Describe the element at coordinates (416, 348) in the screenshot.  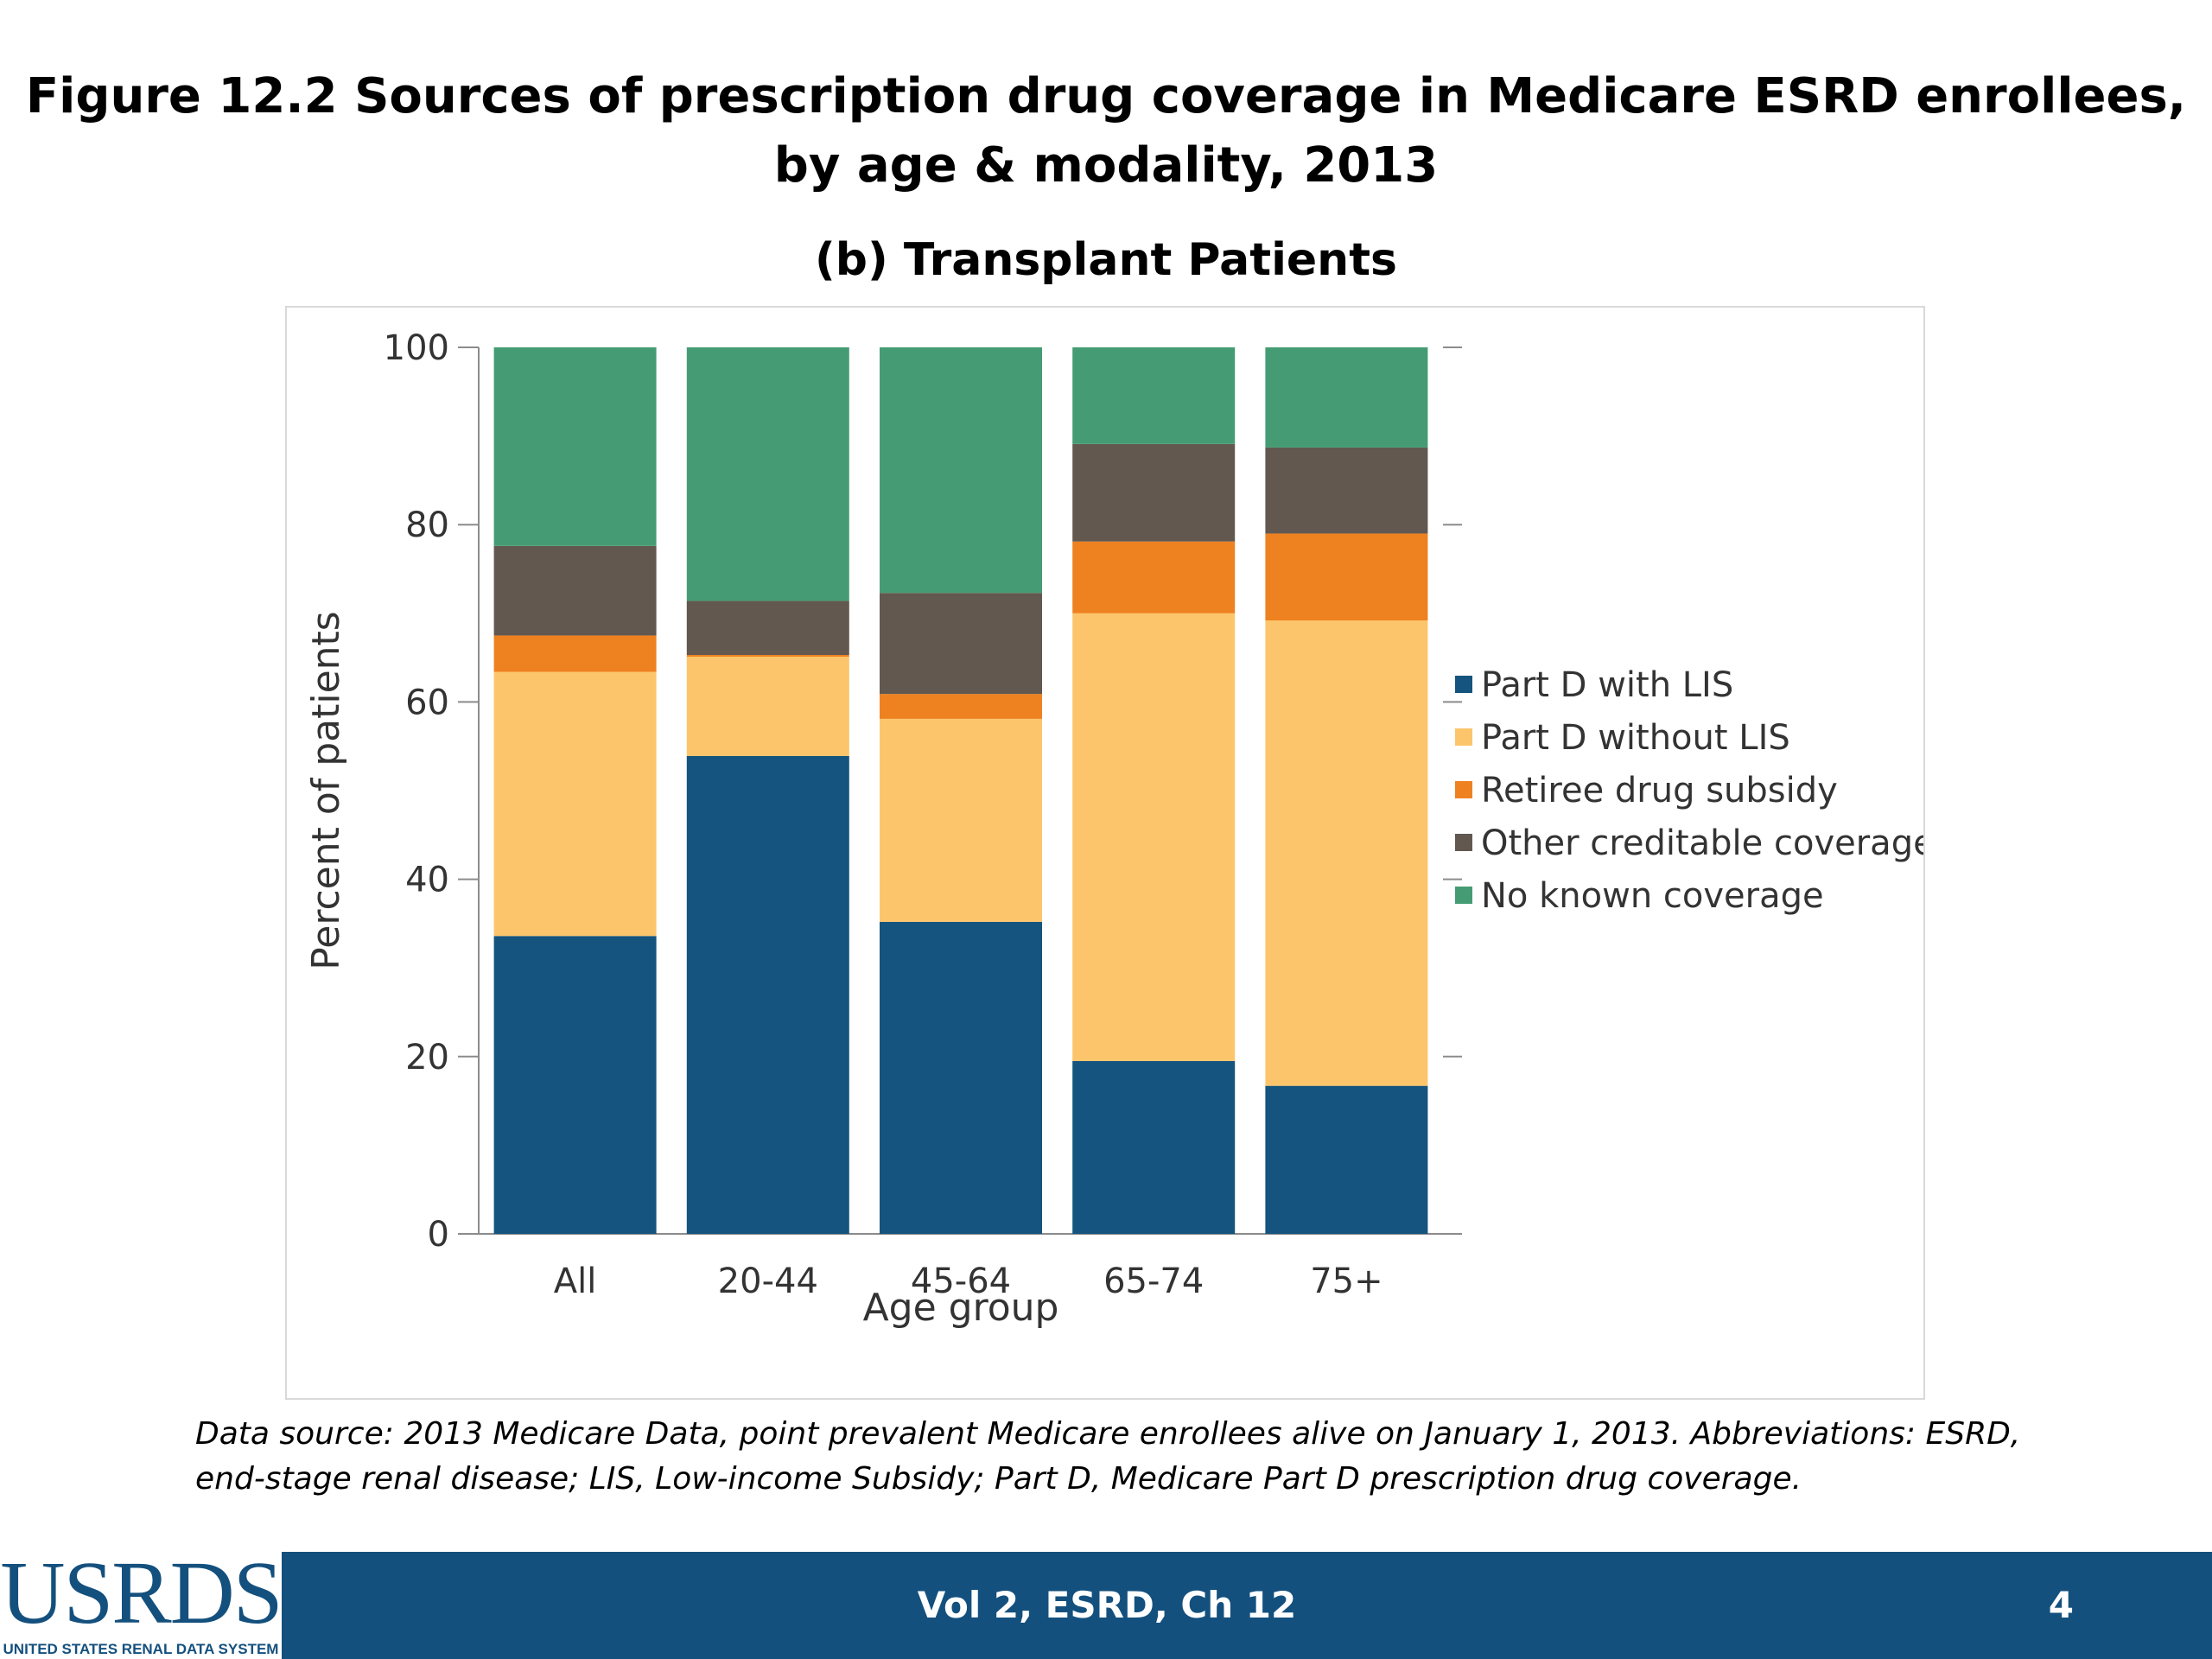
I see `y-tick-label: 100` at that location.